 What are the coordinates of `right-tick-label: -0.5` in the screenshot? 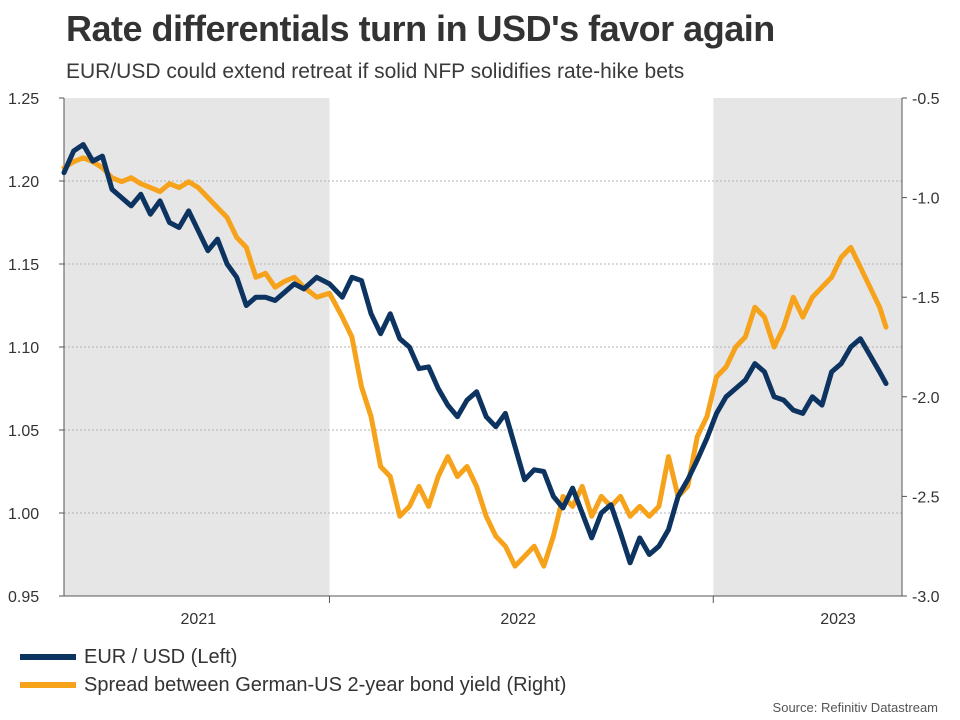 It's located at (926, 99).